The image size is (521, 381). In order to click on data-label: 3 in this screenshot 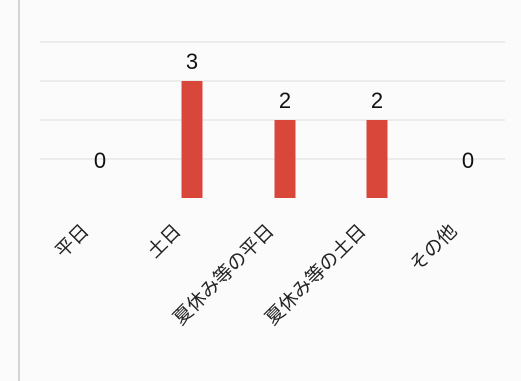, I will do `click(192, 61)`.